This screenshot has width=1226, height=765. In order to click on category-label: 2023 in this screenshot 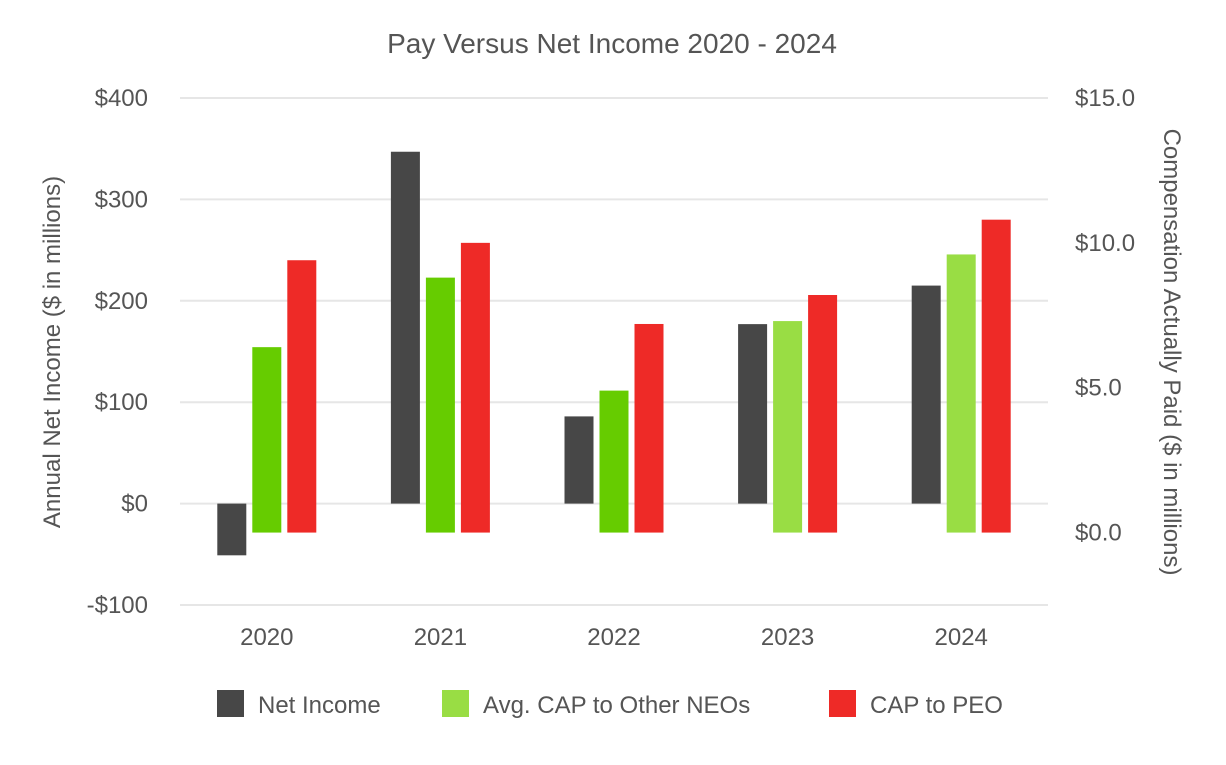, I will do `click(787, 637)`.